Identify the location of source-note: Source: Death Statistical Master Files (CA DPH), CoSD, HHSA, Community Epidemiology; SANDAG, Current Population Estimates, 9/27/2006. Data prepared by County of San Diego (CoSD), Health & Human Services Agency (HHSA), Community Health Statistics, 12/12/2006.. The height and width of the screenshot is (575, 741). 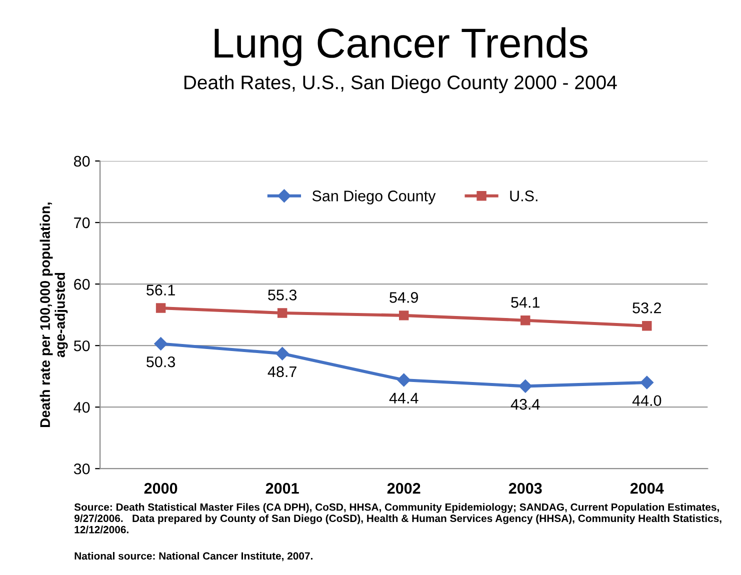
(398, 518).